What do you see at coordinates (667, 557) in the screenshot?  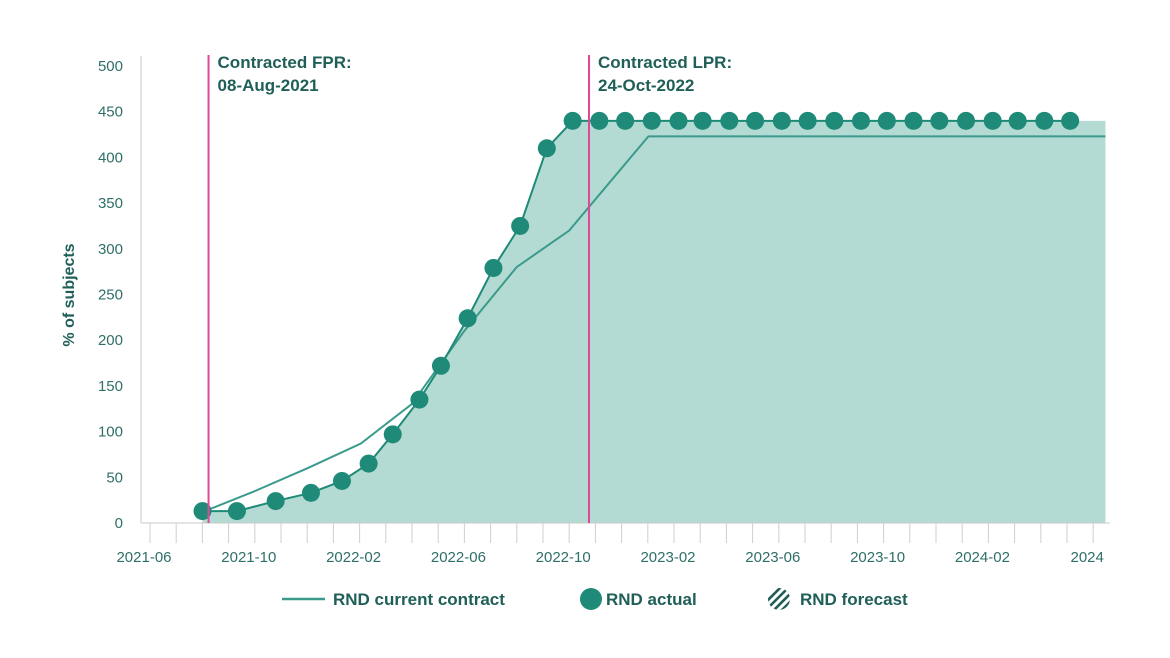 I see `x-tick-label: 2023-02` at bounding box center [667, 557].